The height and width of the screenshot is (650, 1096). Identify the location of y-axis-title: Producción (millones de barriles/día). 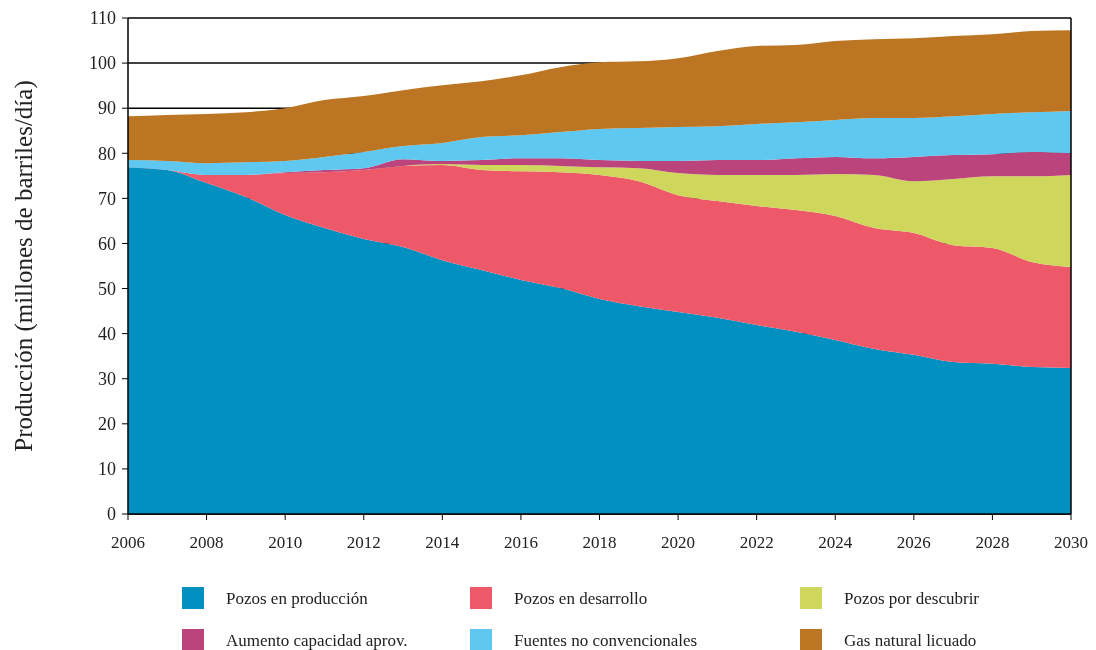
(24, 266).